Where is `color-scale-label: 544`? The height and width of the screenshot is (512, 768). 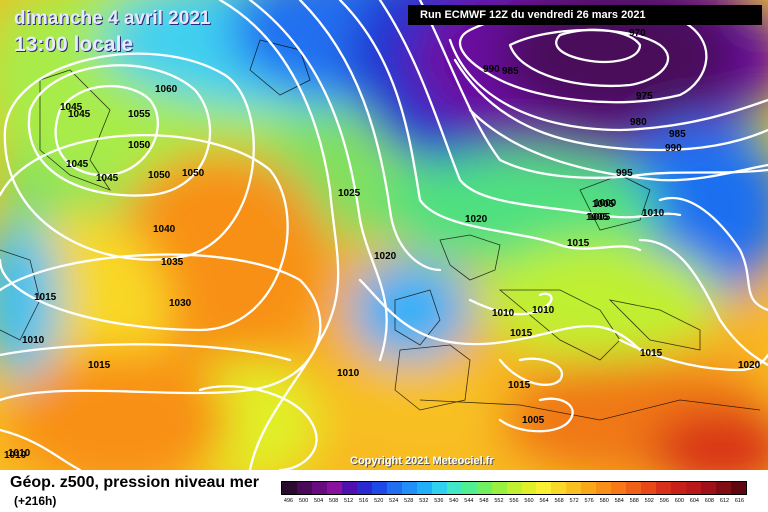 color-scale-label: 544 is located at coordinates (469, 501).